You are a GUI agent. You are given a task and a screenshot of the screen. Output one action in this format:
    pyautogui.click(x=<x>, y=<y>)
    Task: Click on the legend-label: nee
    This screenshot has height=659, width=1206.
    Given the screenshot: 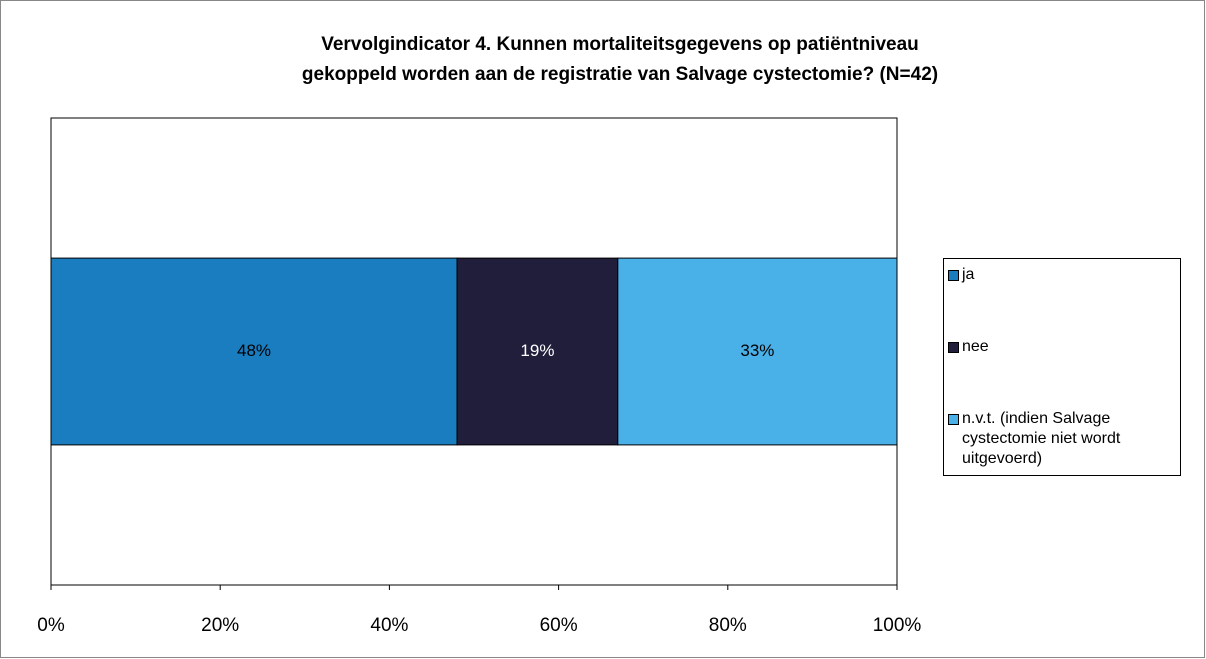 What is the action you would take?
    pyautogui.click(x=975, y=346)
    